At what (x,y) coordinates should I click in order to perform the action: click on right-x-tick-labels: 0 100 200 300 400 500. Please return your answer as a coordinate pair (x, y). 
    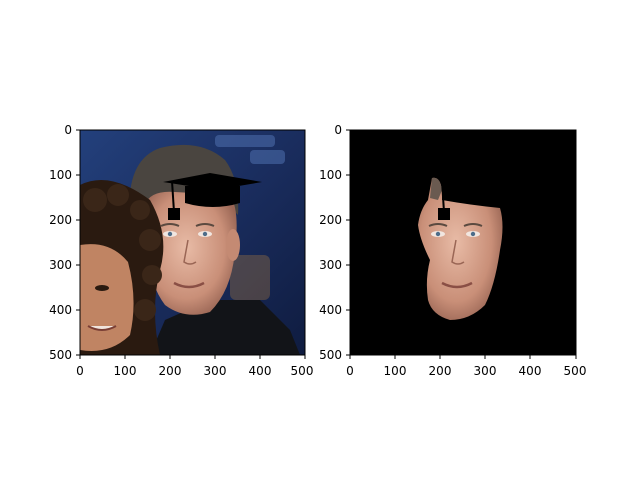
    Looking at the image, I should click on (466, 371).